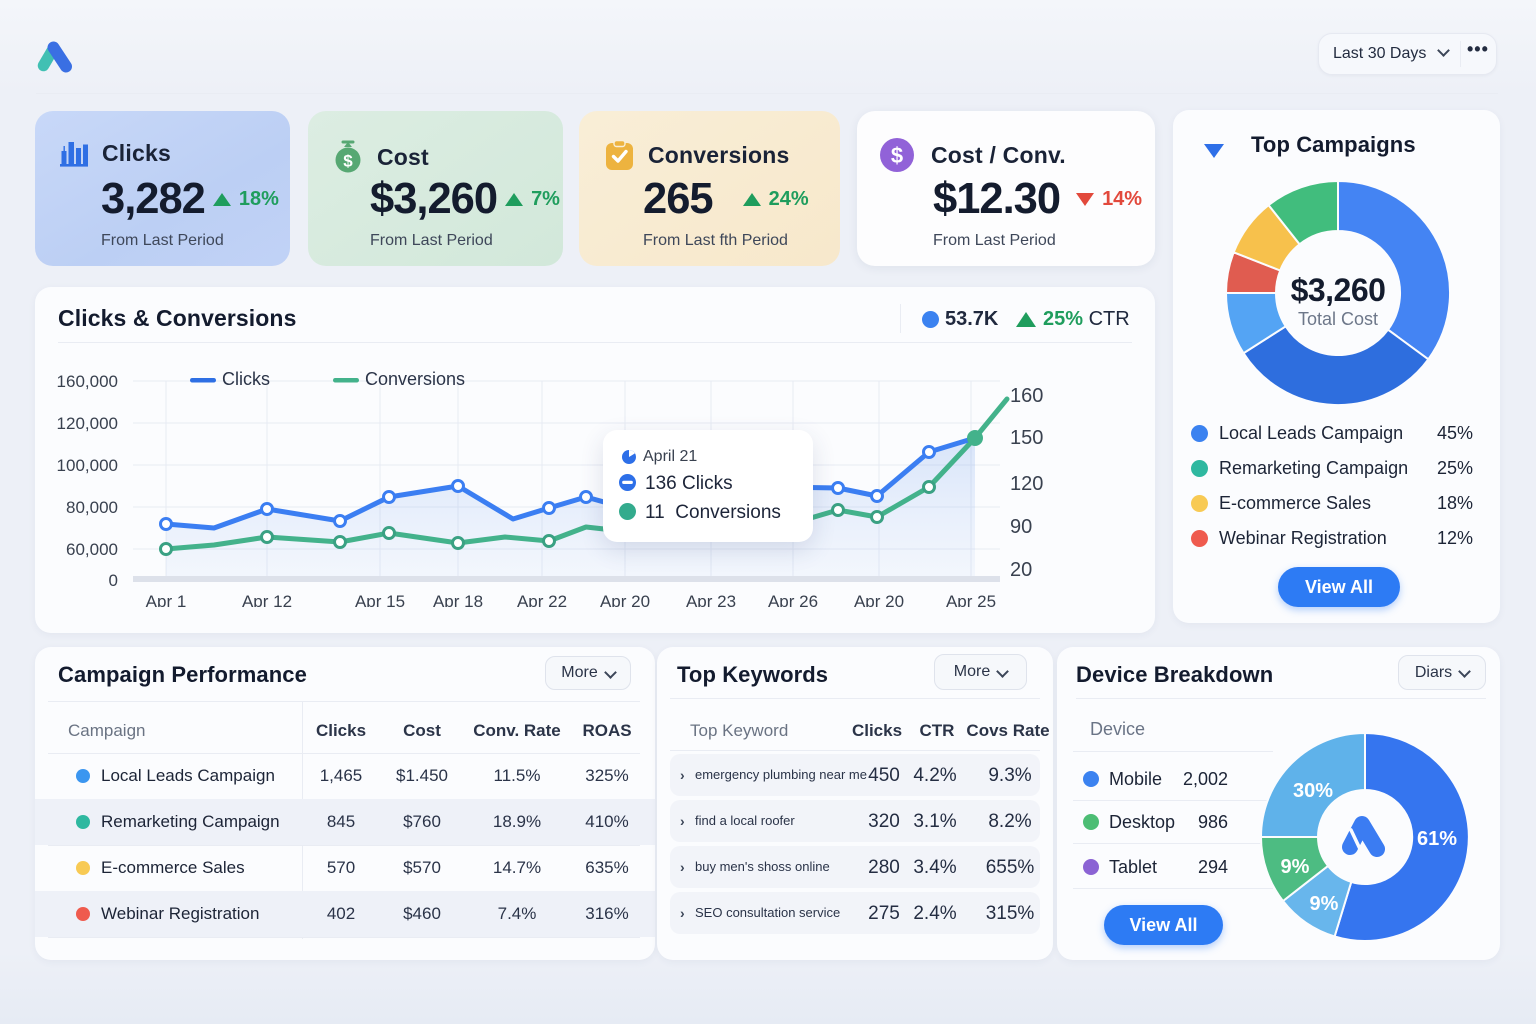 This screenshot has height=1024, width=1536. I want to click on svg-text: 150, so click(1026, 438).